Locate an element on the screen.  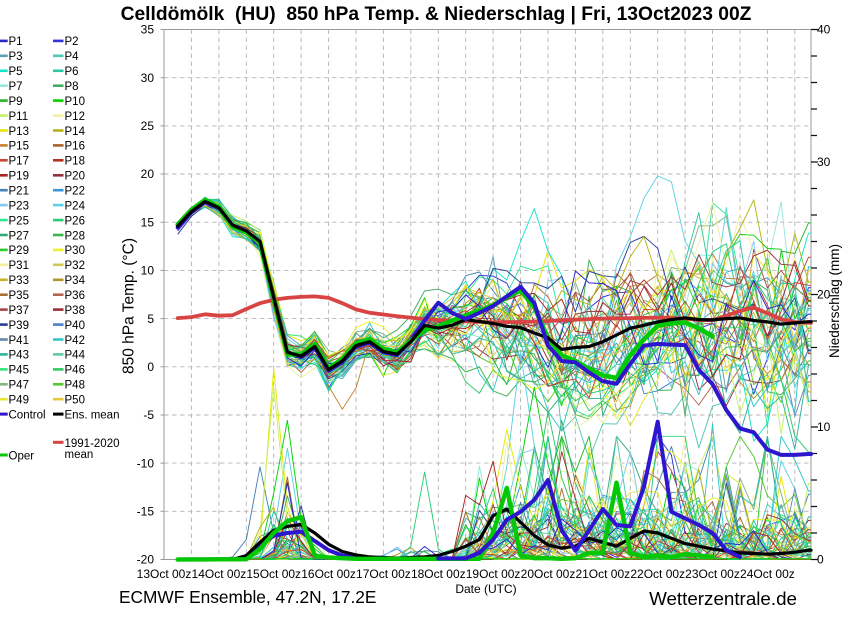
svg-text: P44 is located at coordinates (75, 356).